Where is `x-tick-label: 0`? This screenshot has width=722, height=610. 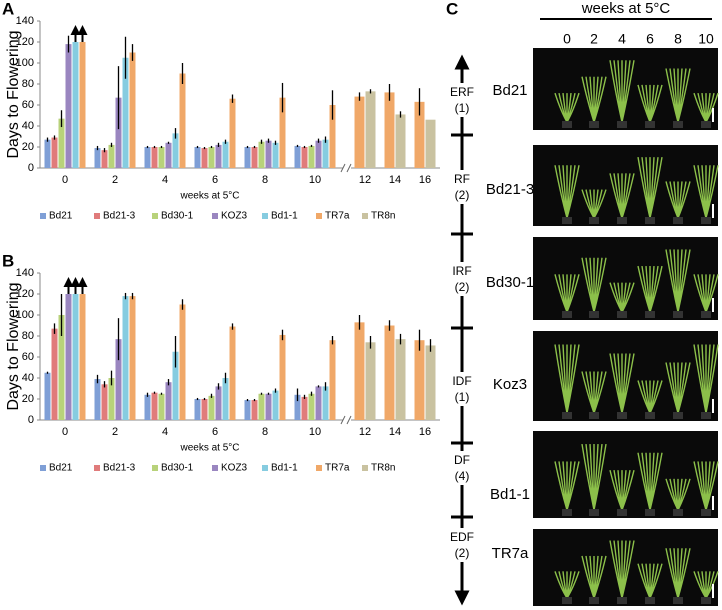
x-tick-label: 0 is located at coordinates (65, 180).